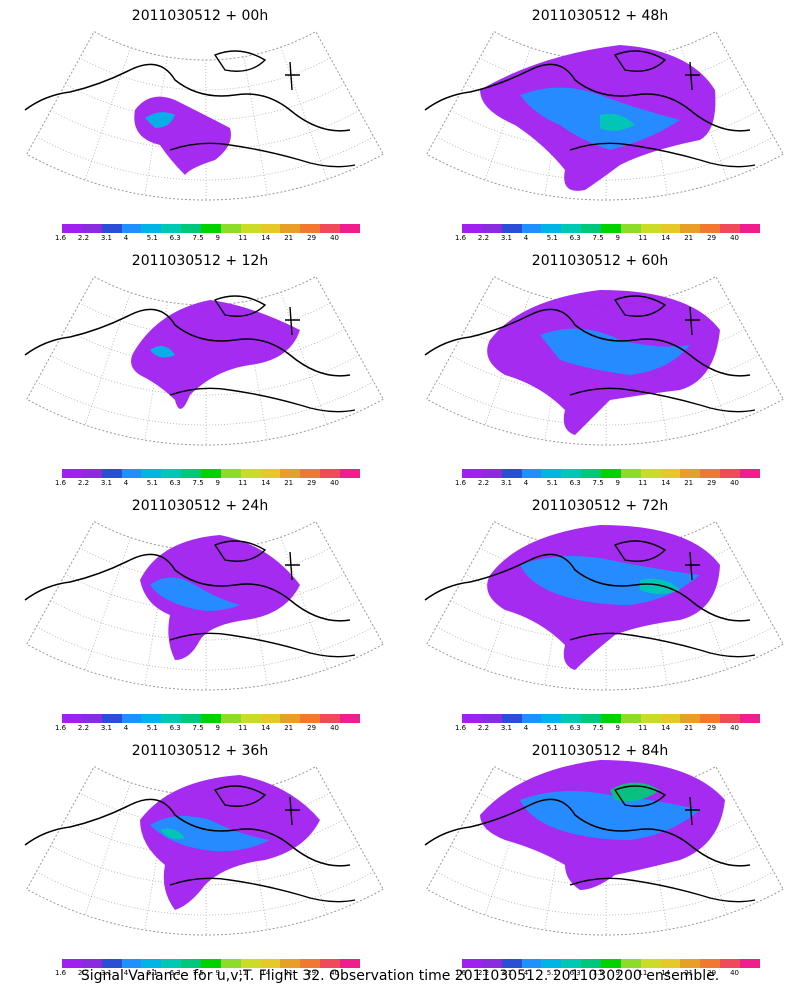  I want to click on colorbar-tick-label: 7.5, so click(598, 483).